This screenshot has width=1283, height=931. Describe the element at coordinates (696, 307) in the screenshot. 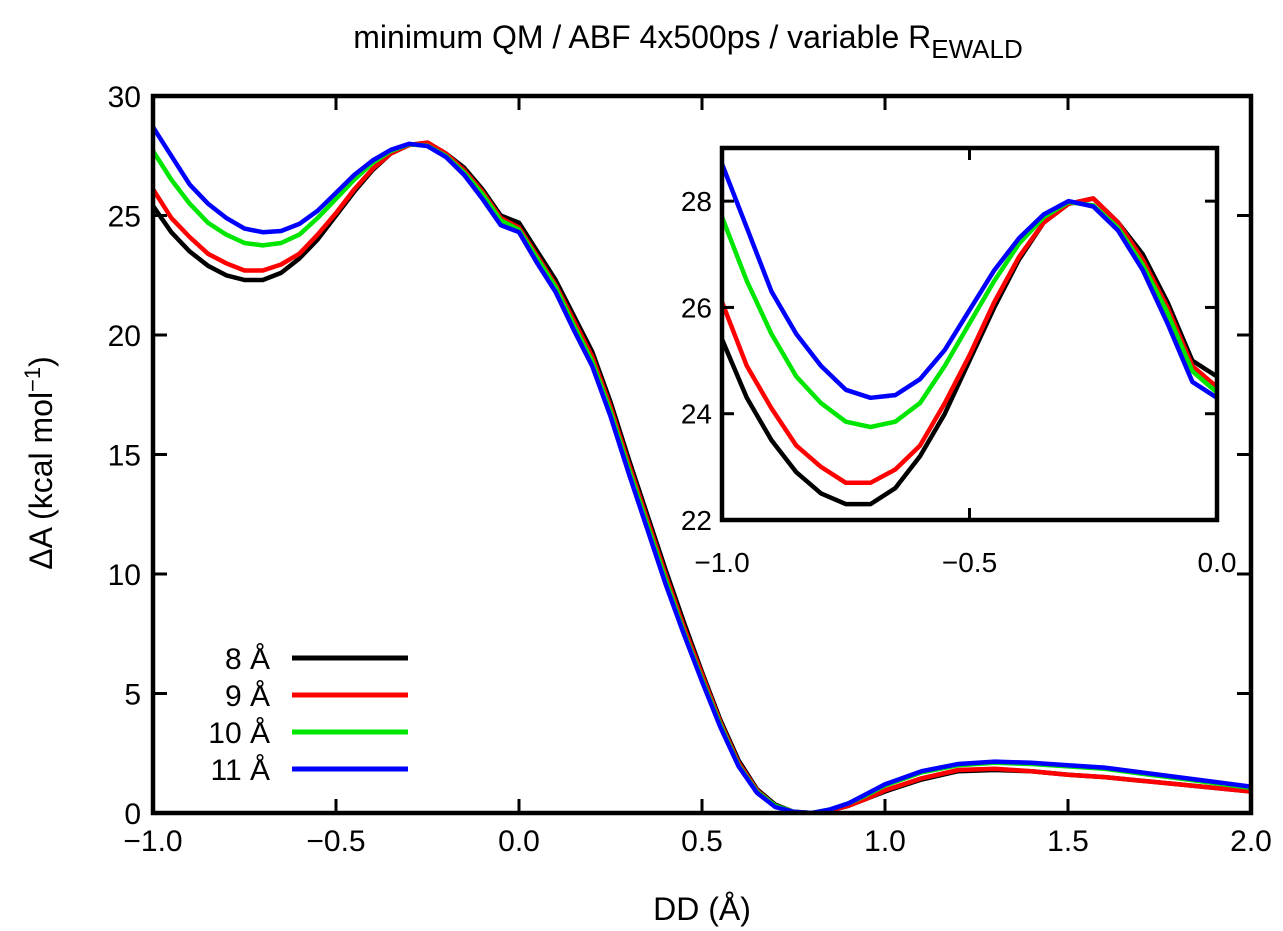

I see `inset-y-tick-label: 26` at that location.